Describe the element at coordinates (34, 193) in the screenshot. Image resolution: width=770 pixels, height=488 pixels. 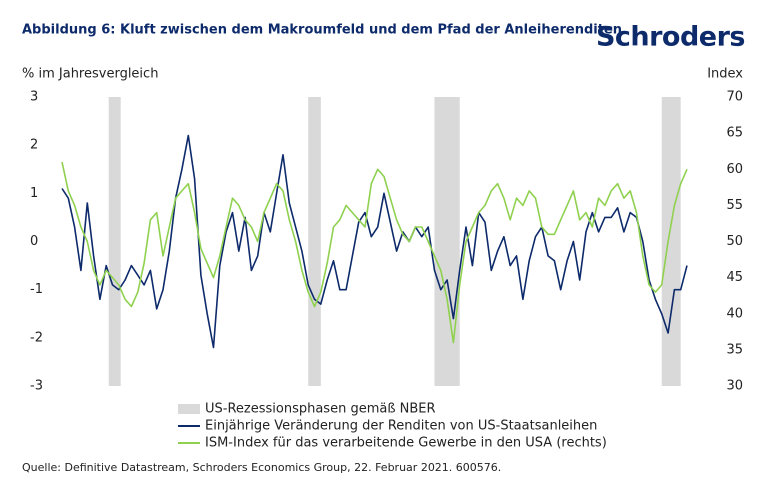
I see `y-tick-label: 1` at that location.